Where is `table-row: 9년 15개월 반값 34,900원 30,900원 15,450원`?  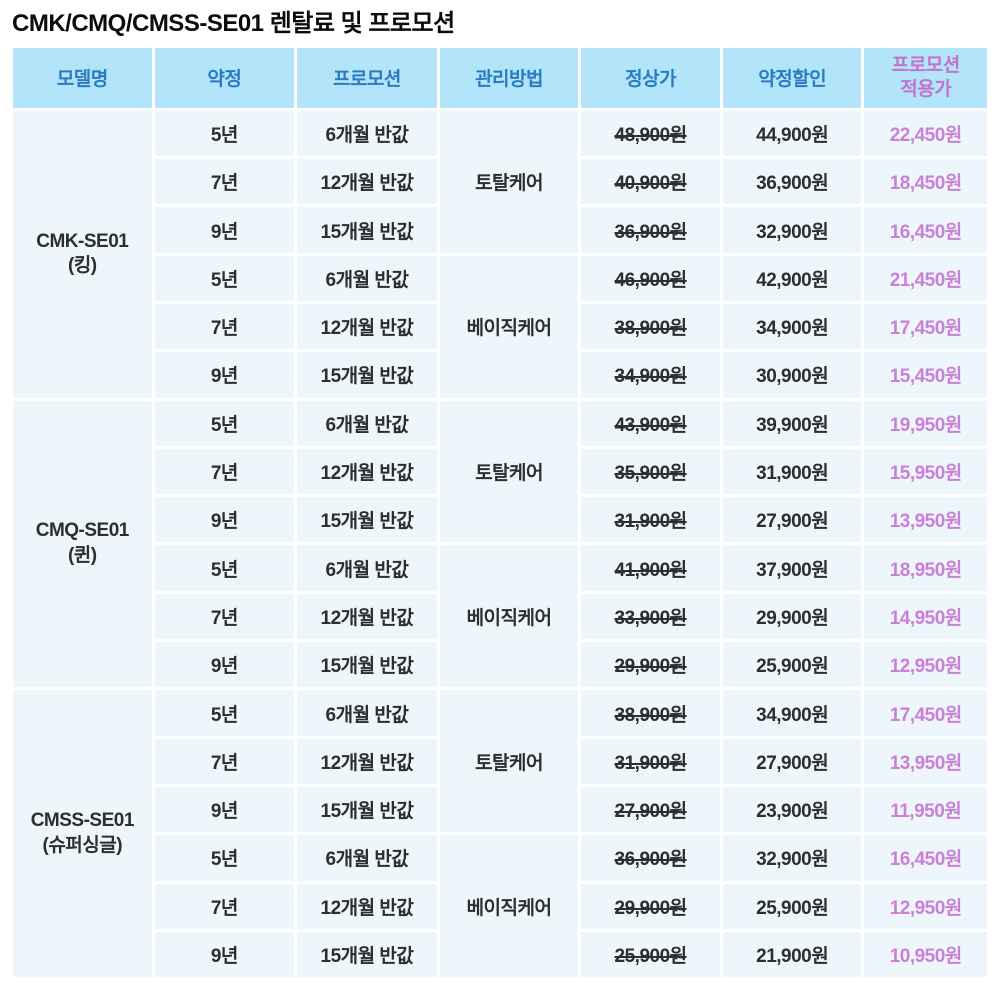 table-row: 9년 15개월 반값 34,900원 30,900원 15,450원 is located at coordinates (500, 375).